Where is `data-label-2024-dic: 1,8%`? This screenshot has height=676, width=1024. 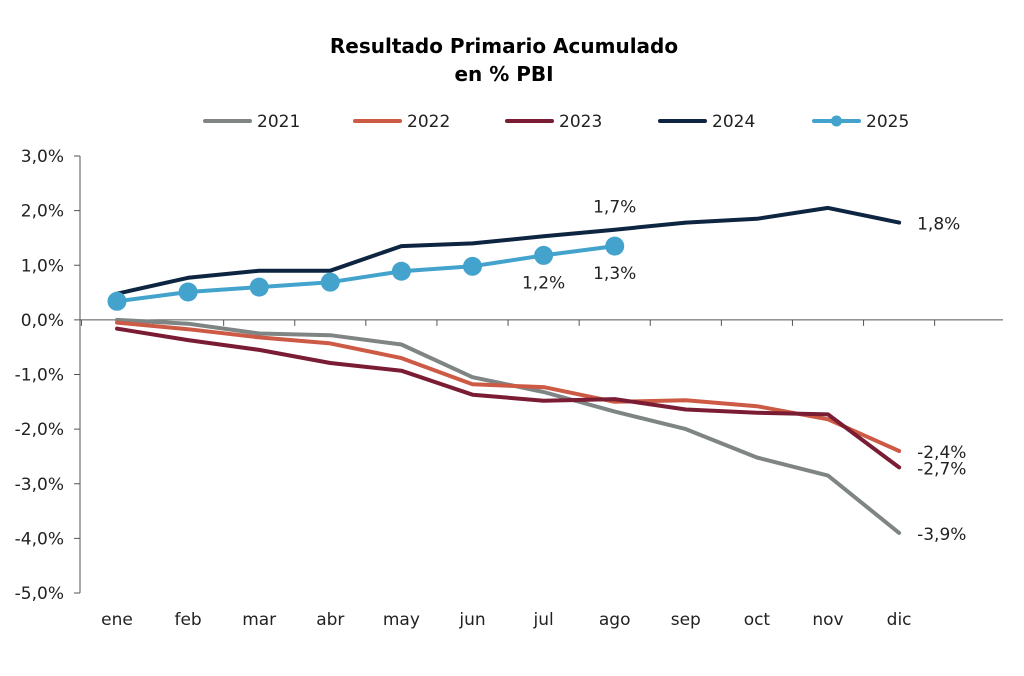
data-label-2024-dic: 1,8% is located at coordinates (938, 225).